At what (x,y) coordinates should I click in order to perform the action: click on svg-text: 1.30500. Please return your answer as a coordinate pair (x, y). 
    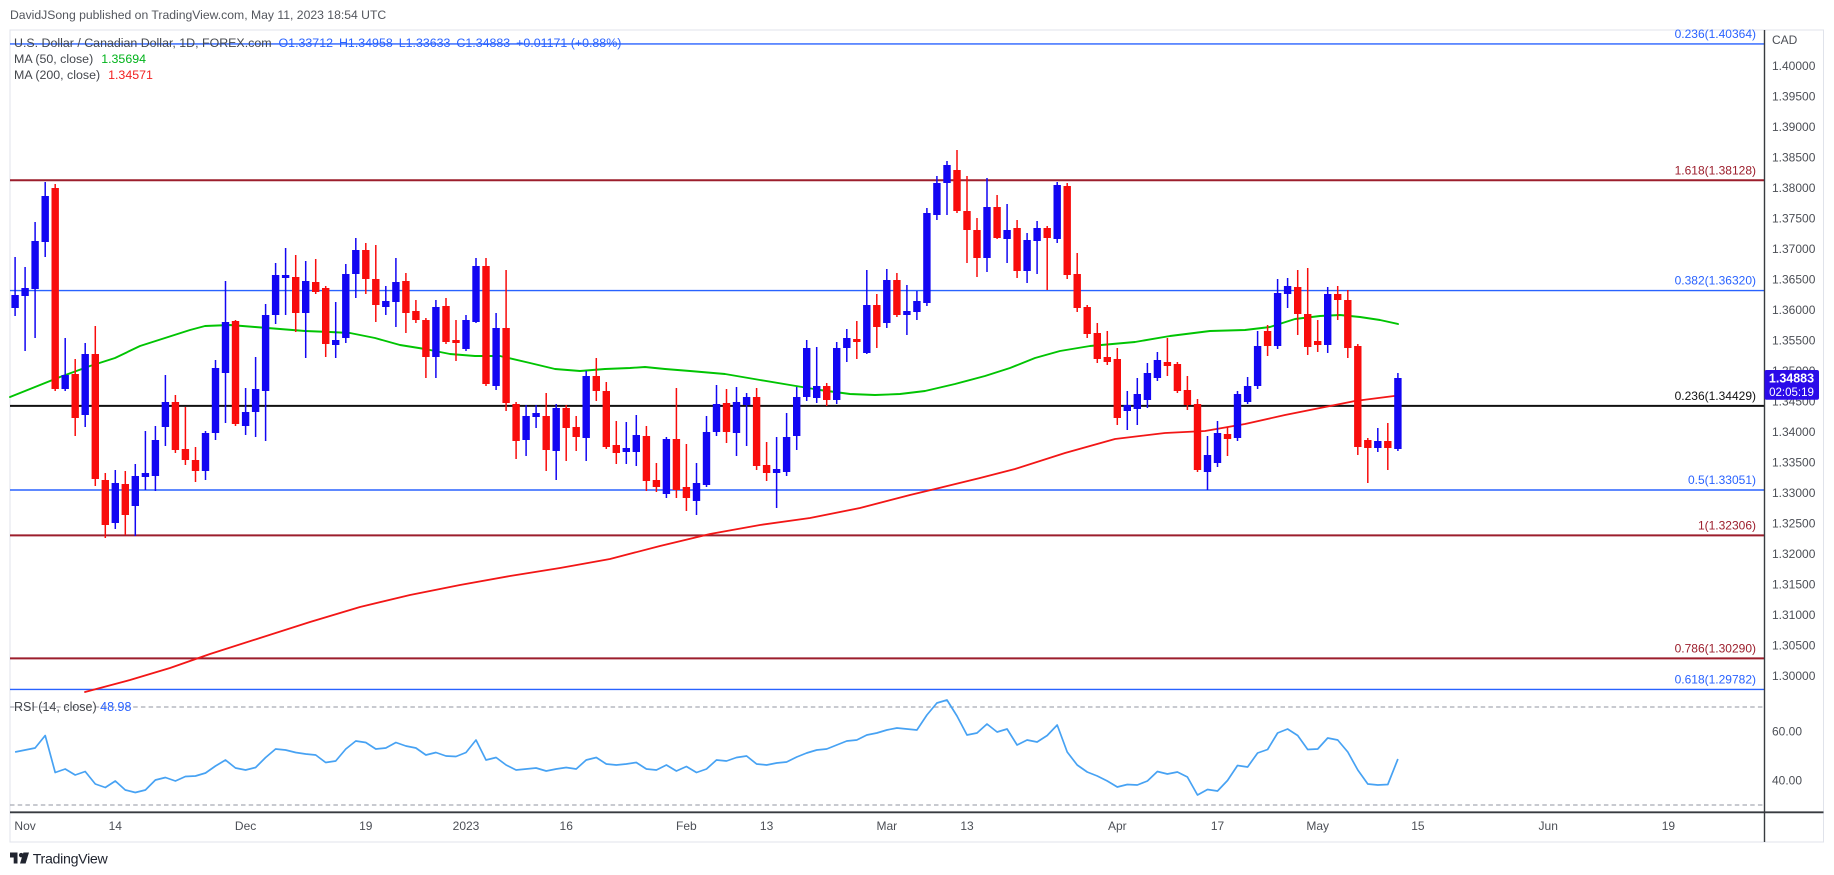
    Looking at the image, I should click on (1794, 646).